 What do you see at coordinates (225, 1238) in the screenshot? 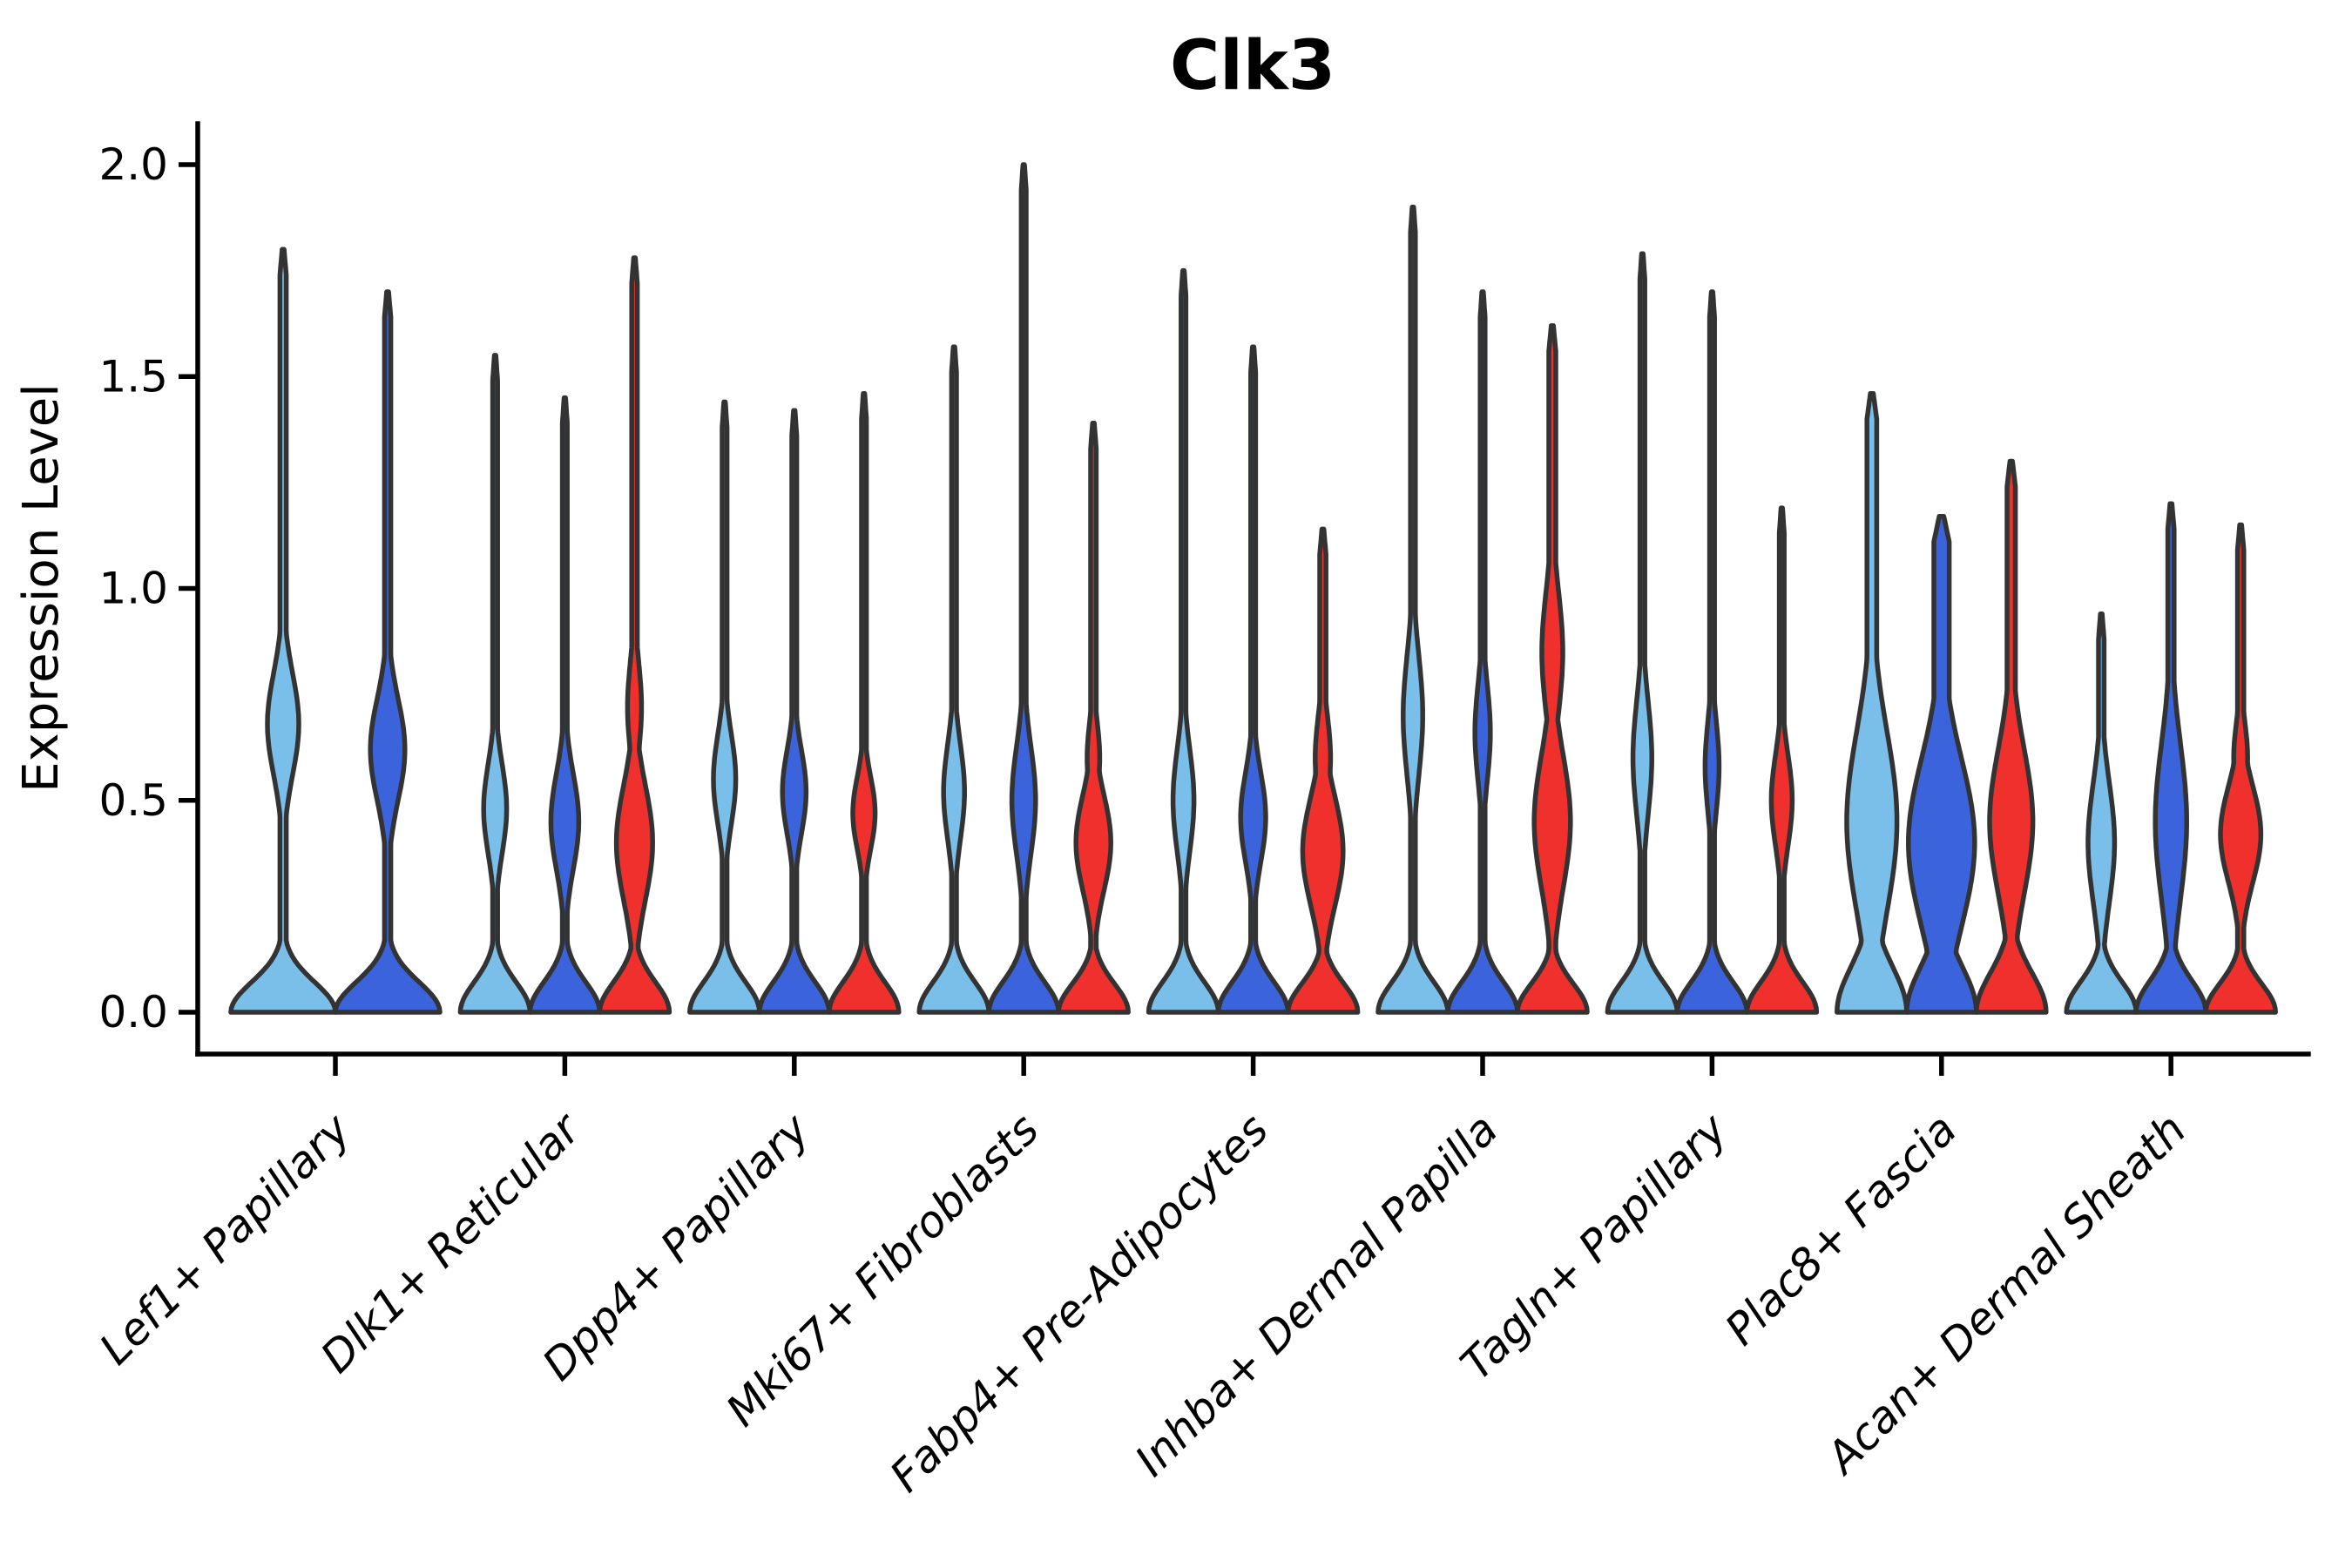
I see `x-tick-label: Lef1+ Papillary` at bounding box center [225, 1238].